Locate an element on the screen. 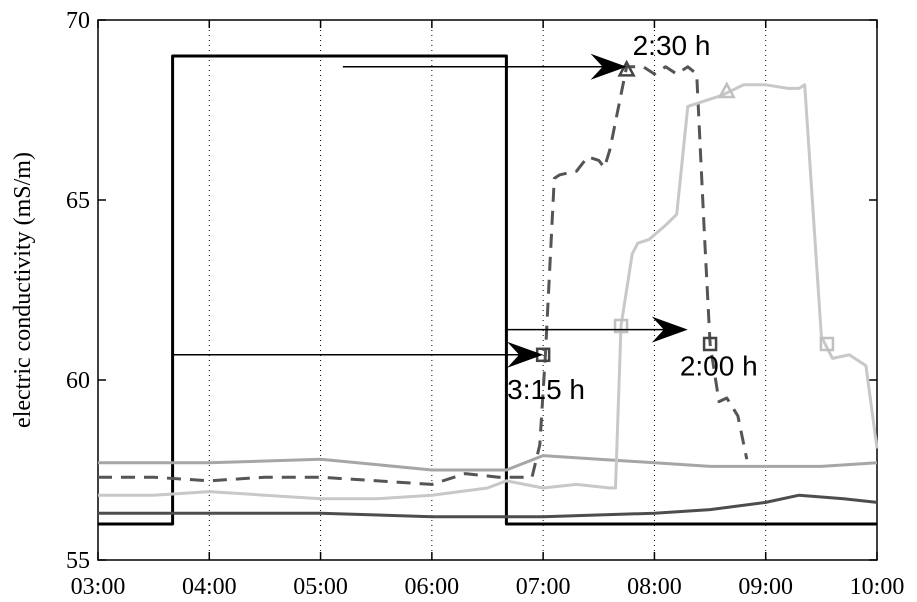  annotation-label: 2:30 h is located at coordinates (672, 45).